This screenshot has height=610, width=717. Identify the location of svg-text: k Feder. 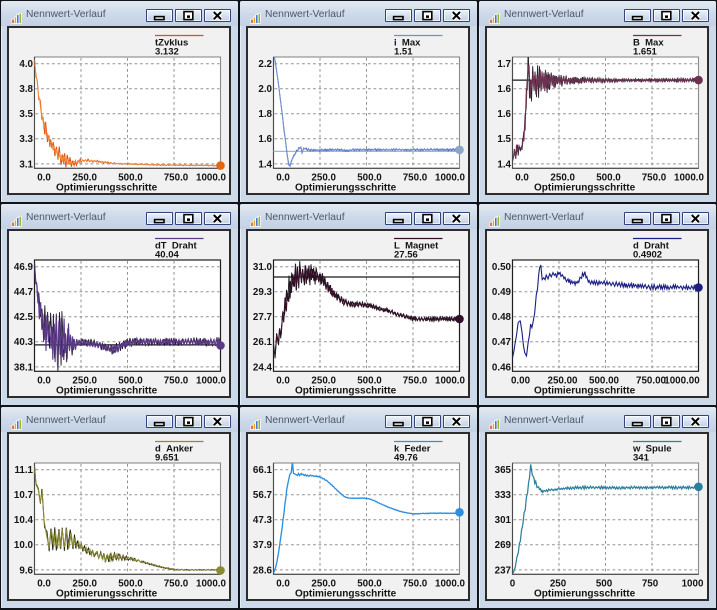
(412, 448).